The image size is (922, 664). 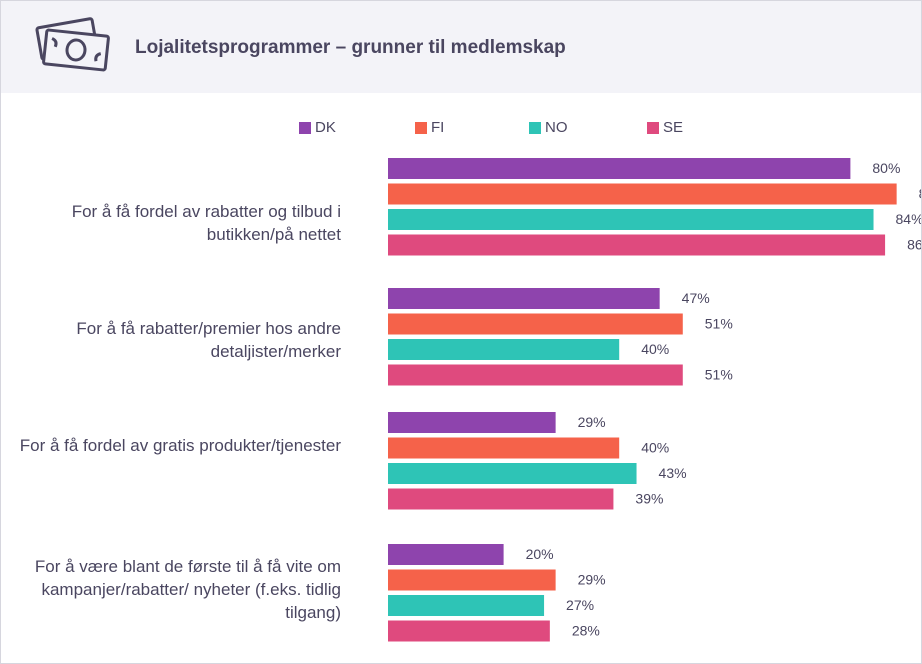 I want to click on legend-item-dk: DK, so click(x=317, y=127).